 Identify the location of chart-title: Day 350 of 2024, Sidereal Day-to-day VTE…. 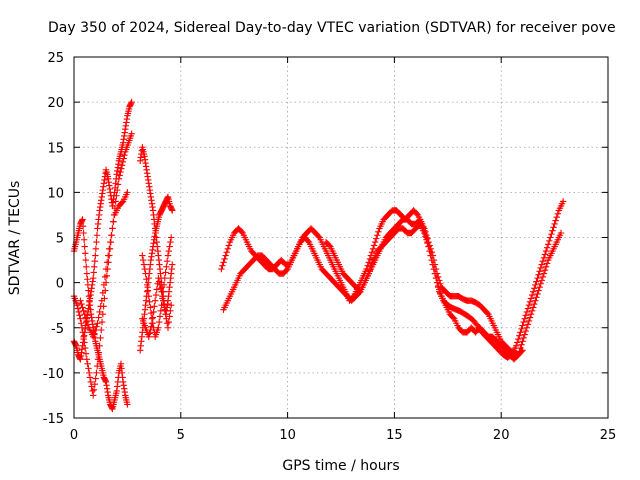
(332, 28).